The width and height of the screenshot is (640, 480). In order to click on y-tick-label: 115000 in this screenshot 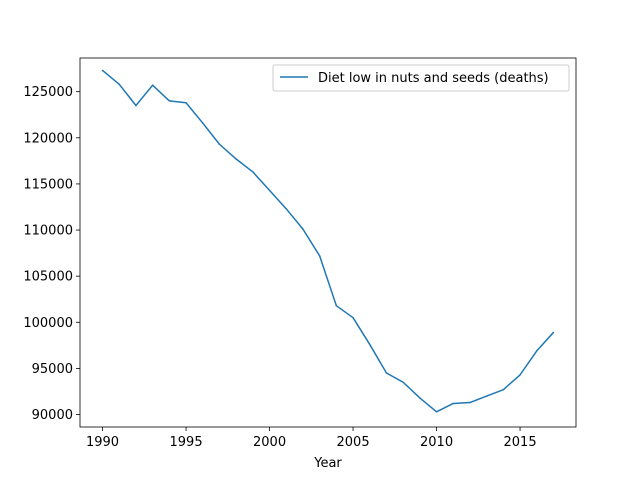, I will do `click(48, 184)`.